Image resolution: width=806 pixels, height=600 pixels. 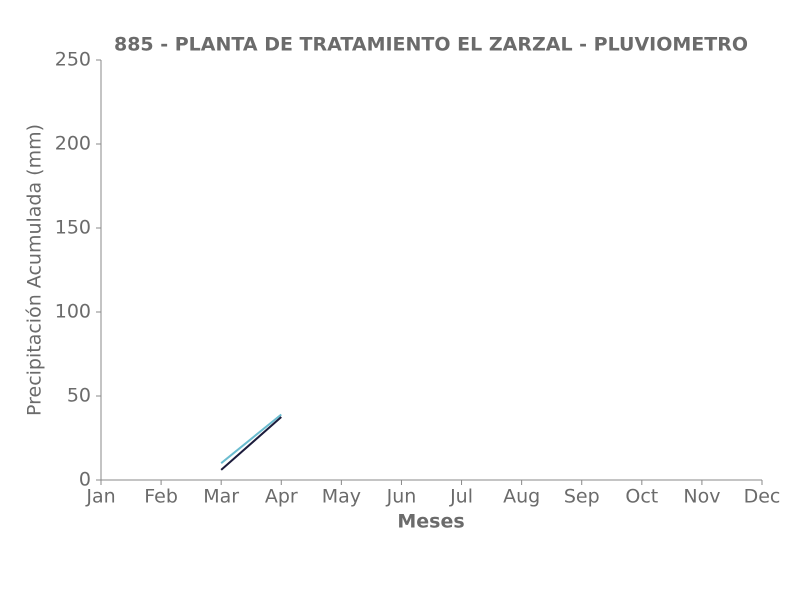 I want to click on x-tick-label: Feb, so click(x=161, y=497).